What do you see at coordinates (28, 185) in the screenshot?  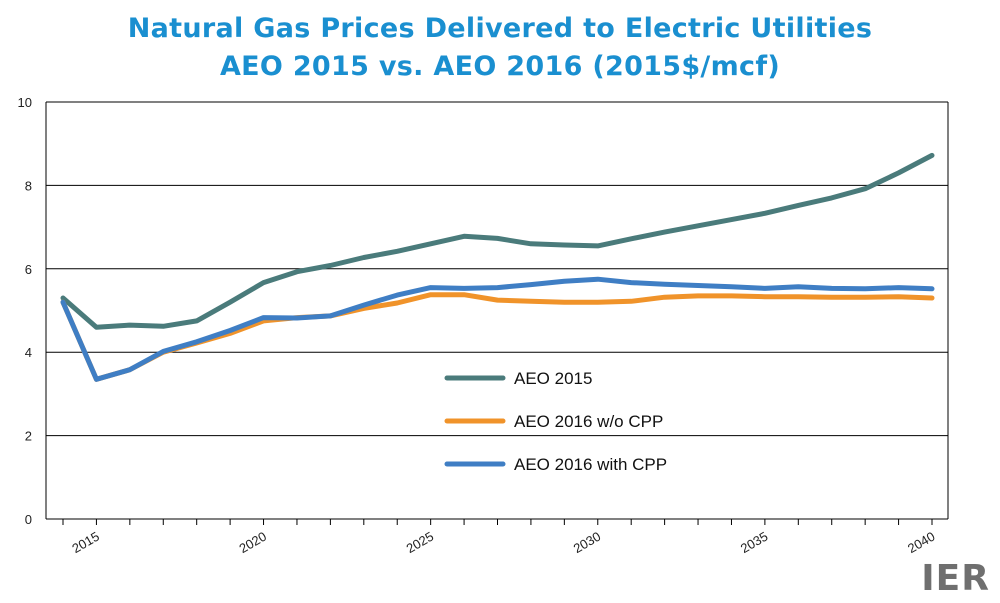 I see `y-tick-label-8: 8` at bounding box center [28, 185].